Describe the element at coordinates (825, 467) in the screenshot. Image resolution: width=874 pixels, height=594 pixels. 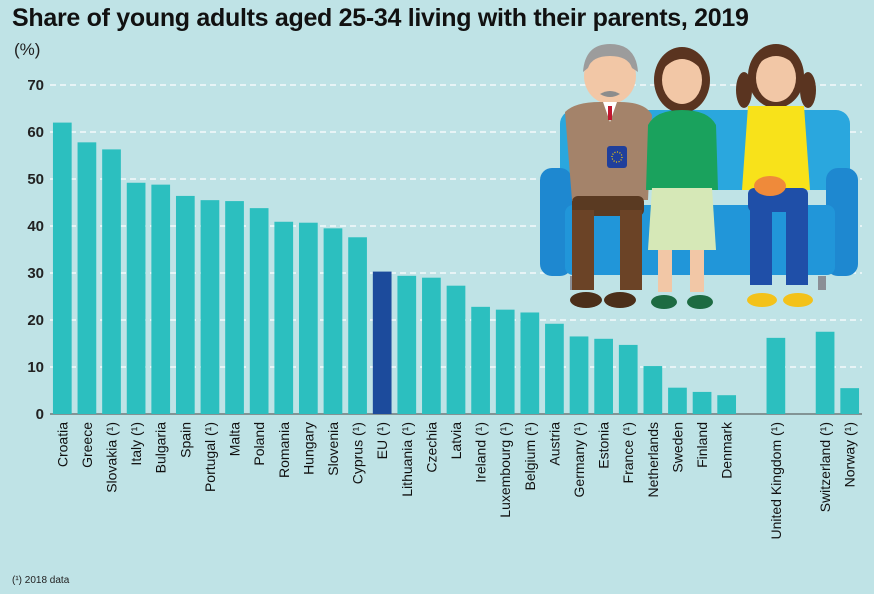
I see `category-label: Switzerland (¹)` at that location.